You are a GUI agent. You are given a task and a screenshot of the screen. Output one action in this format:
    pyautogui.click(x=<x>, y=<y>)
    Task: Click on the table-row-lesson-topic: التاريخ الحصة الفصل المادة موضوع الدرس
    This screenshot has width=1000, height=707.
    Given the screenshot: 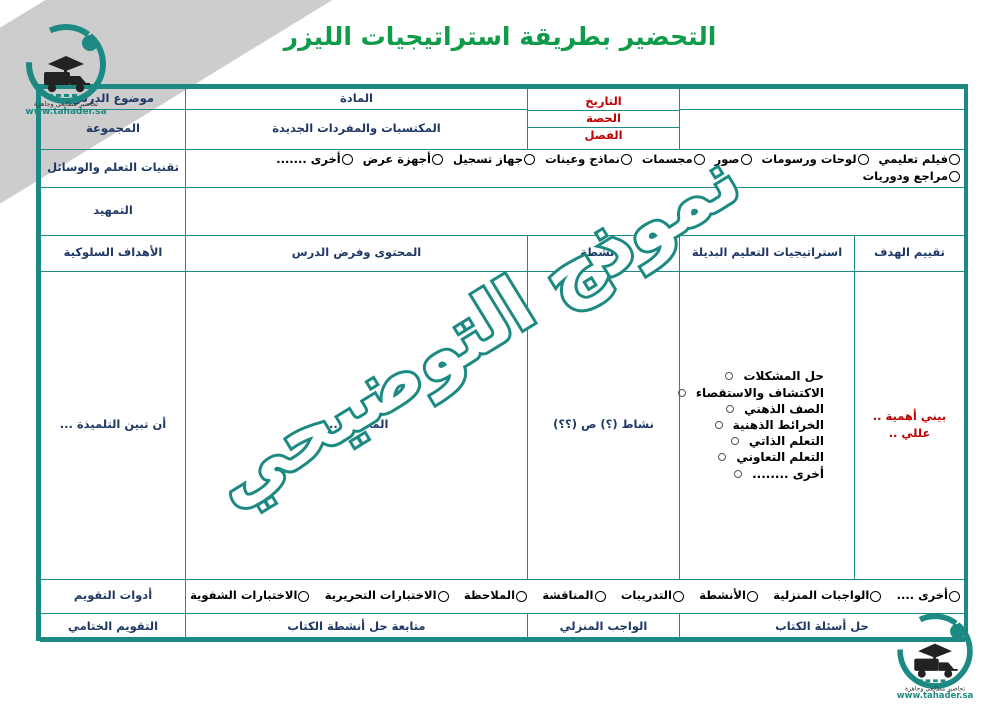 What is the action you would take?
    pyautogui.click(x=502, y=119)
    